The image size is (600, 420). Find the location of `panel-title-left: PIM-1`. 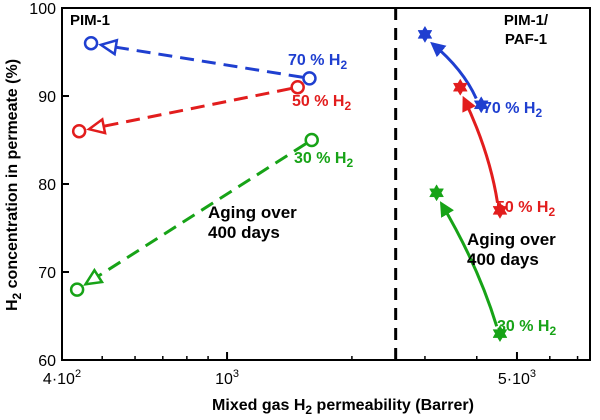

panel-title-left: PIM-1 is located at coordinates (90, 20).